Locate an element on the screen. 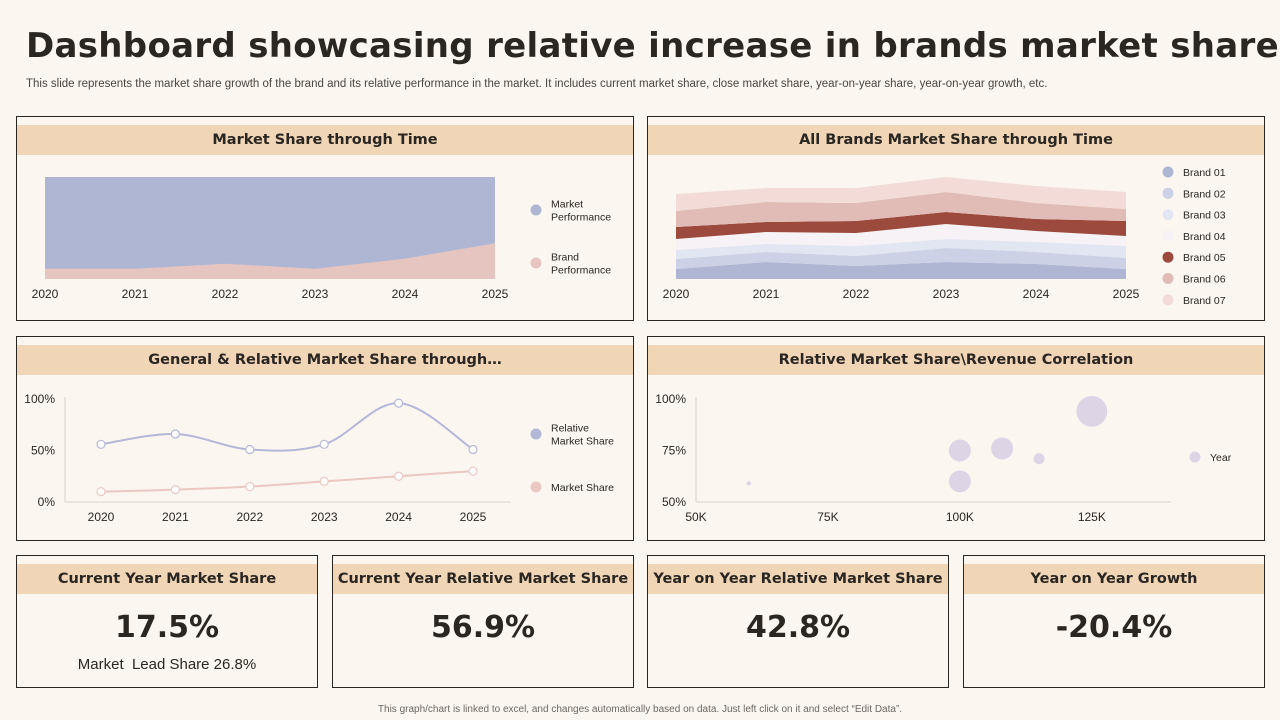  kpi-value: 42.8% is located at coordinates (798, 627).